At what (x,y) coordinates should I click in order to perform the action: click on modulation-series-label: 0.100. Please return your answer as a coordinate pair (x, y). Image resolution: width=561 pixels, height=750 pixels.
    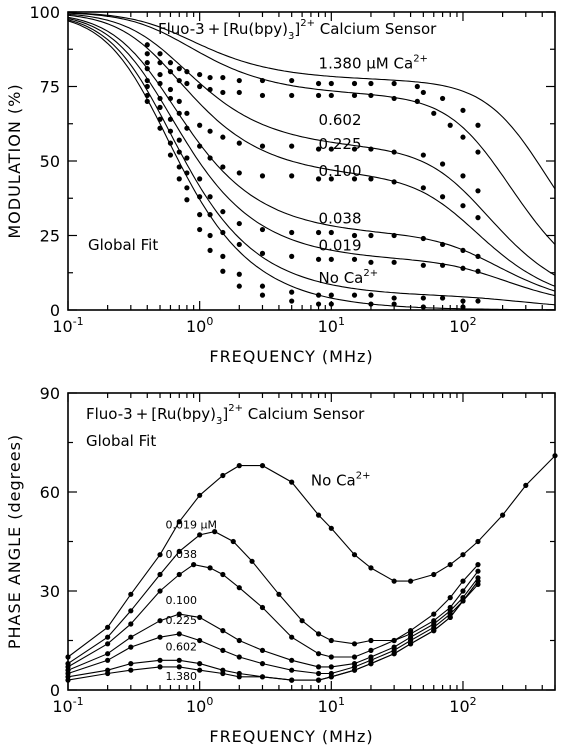
    Looking at the image, I should click on (340, 171).